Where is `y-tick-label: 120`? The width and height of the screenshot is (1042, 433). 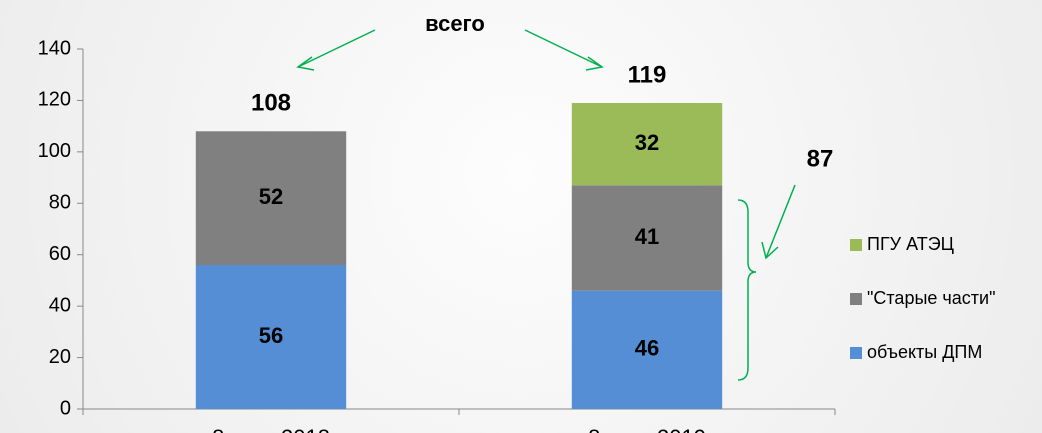 y-tick-label: 120 is located at coordinates (54, 100).